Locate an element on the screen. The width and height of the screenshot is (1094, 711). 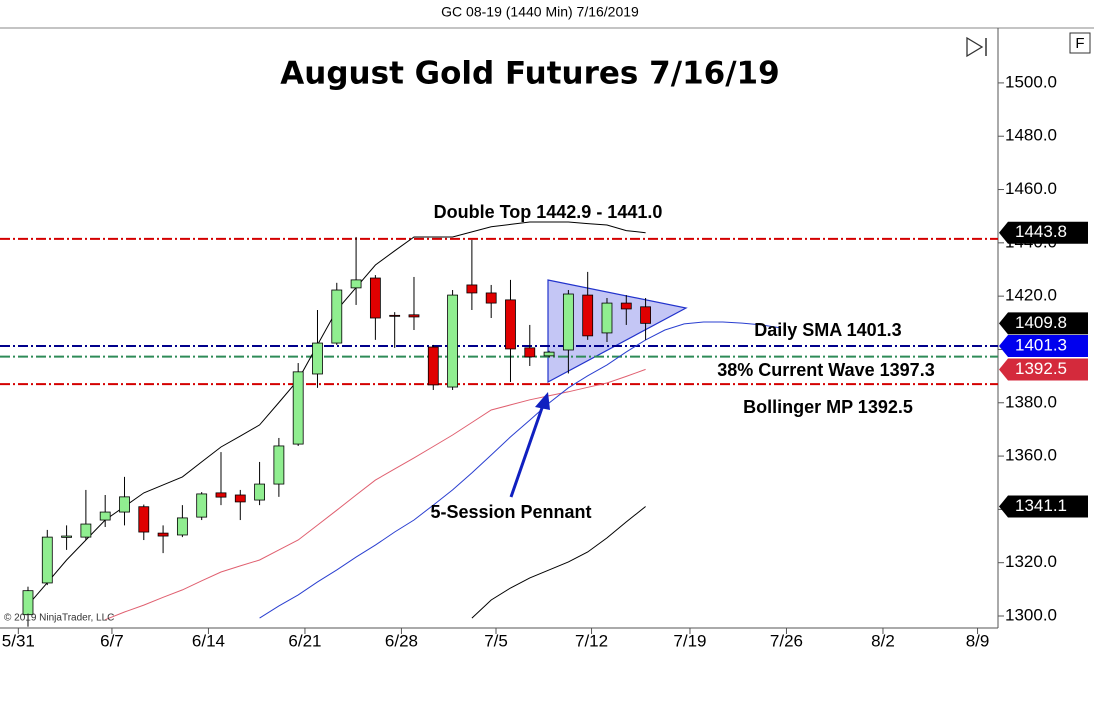
chart-title: August Gold Futures 7/16/19 is located at coordinates (529, 74).